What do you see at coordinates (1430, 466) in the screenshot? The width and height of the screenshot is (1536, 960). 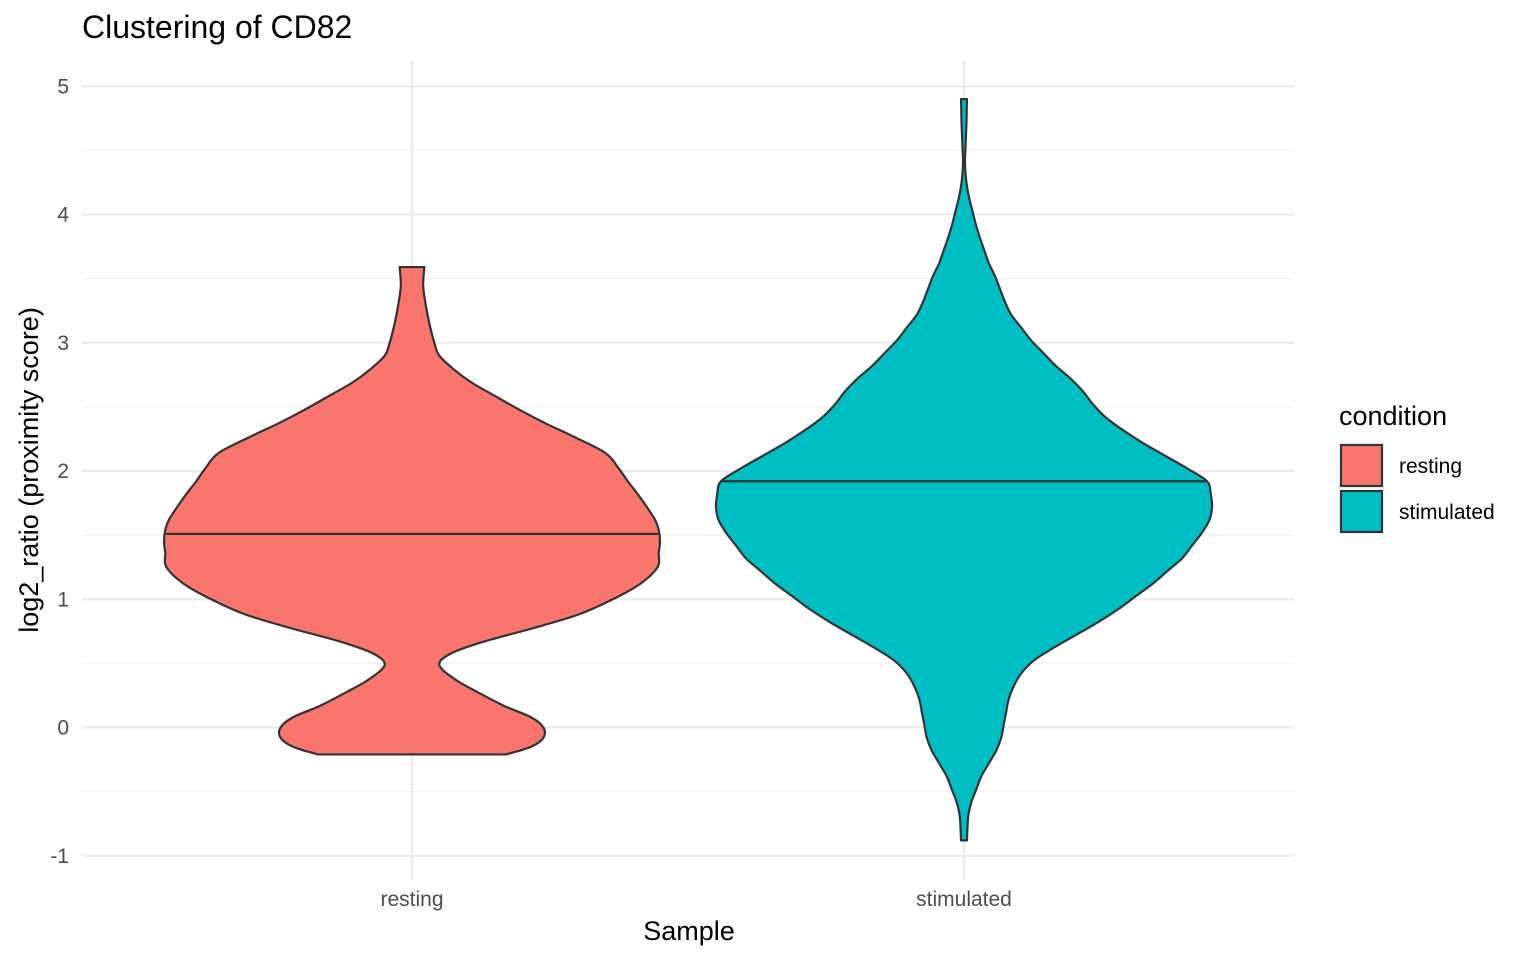 I see `legend-label-resting: resting` at bounding box center [1430, 466].